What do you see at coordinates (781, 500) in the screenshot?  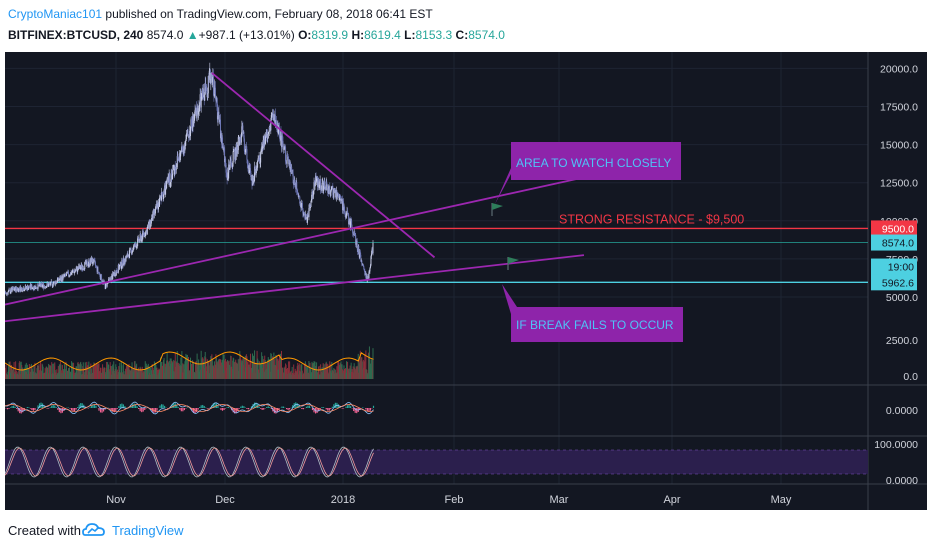 I see `time-tick-label: May` at bounding box center [781, 500].